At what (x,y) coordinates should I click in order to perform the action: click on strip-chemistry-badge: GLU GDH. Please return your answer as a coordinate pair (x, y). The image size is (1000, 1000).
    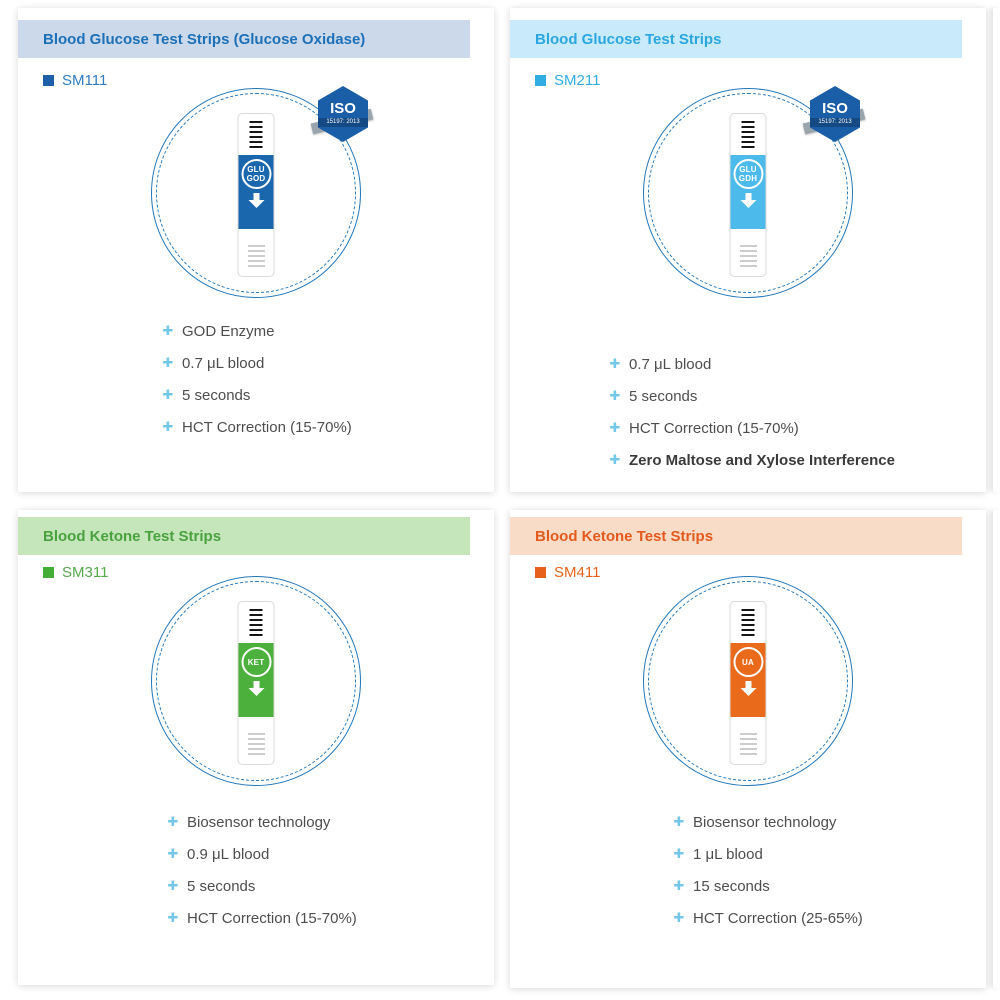
    Looking at the image, I should click on (748, 174).